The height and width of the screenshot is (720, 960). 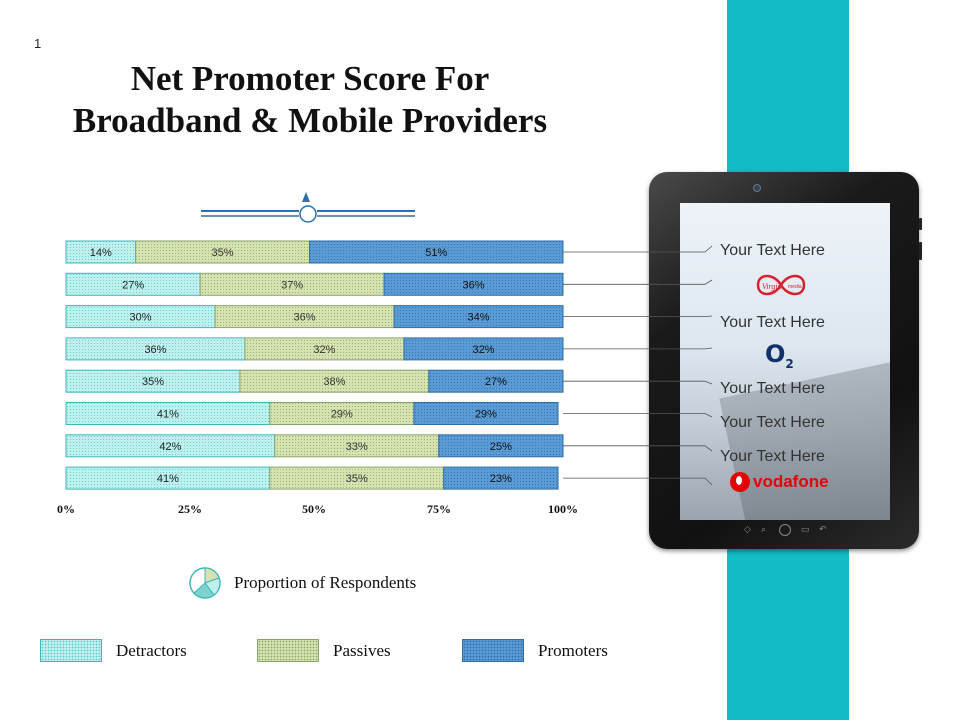 What do you see at coordinates (324, 650) in the screenshot?
I see `legend-item-passives: Passives` at bounding box center [324, 650].